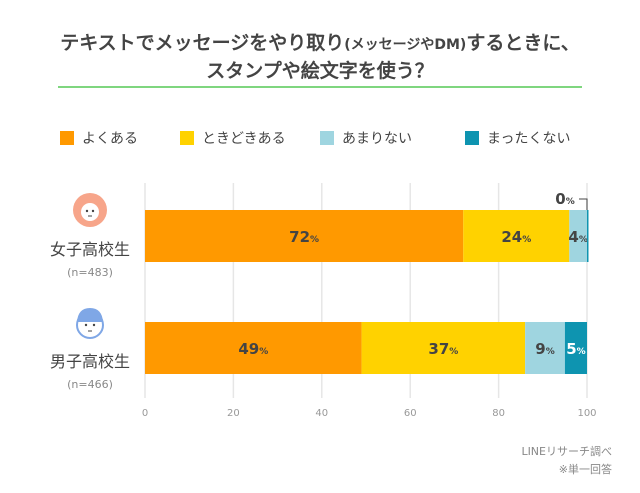 This screenshot has width=640, height=493. What do you see at coordinates (320, 71) in the screenshot?
I see `chart-title-line2: スタンプや絵文字を使う？` at bounding box center [320, 71].